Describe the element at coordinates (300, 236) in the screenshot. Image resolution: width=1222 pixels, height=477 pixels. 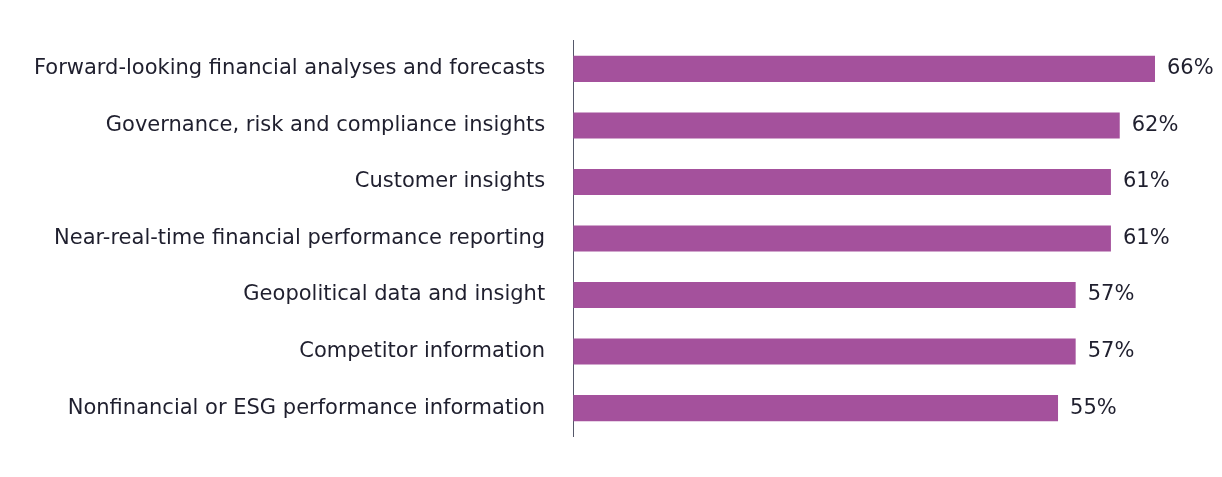
I see `y-tick-label: Near-real-time financial performance reporting` at that location.